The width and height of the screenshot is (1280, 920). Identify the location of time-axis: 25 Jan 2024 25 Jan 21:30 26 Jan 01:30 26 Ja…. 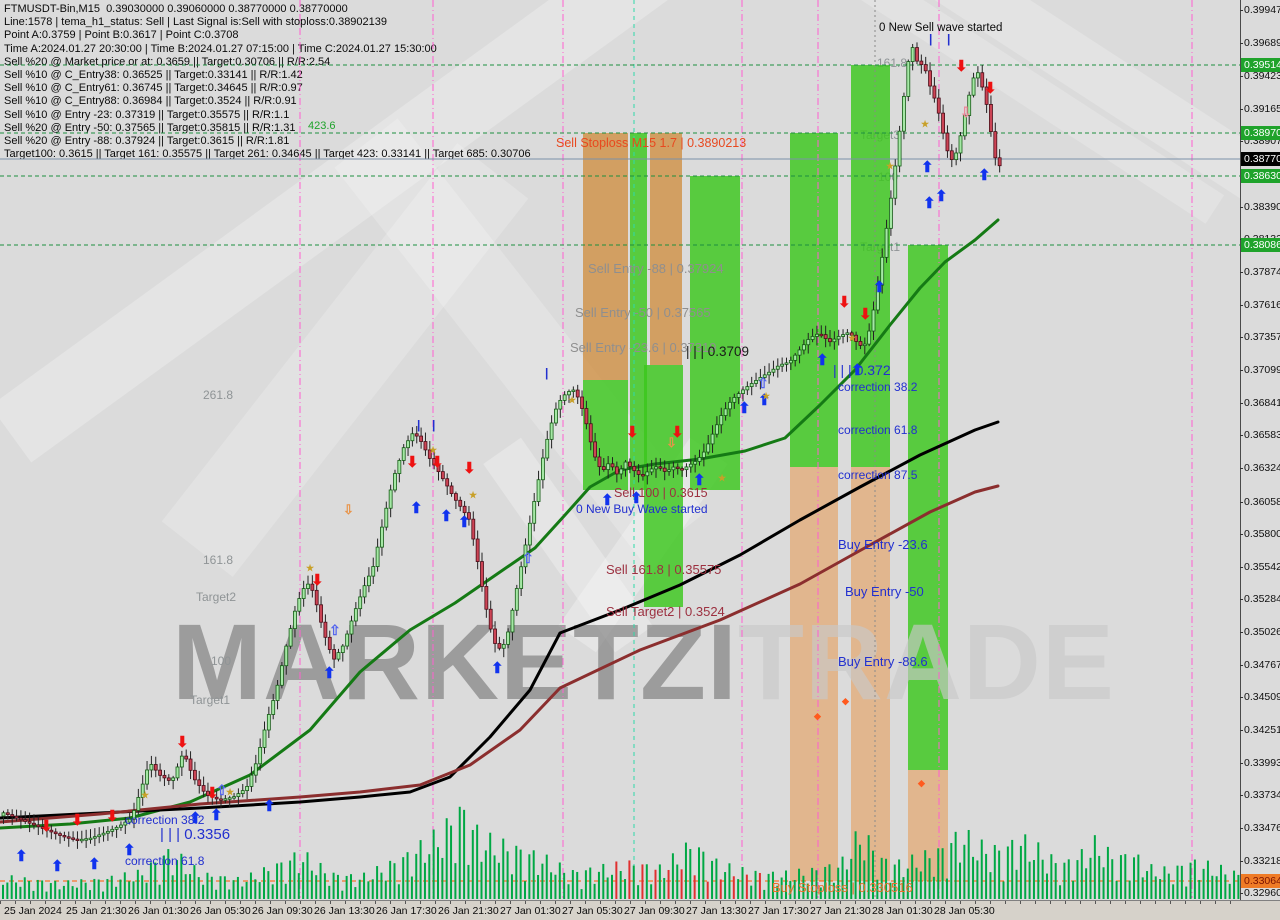
(640, 910).